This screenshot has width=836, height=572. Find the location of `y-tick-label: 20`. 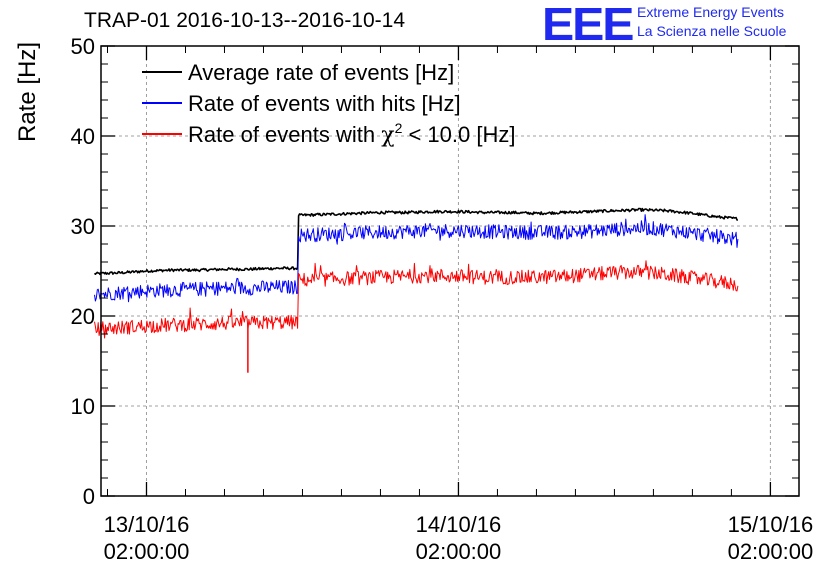

y-tick-label: 20 is located at coordinates (83, 316).